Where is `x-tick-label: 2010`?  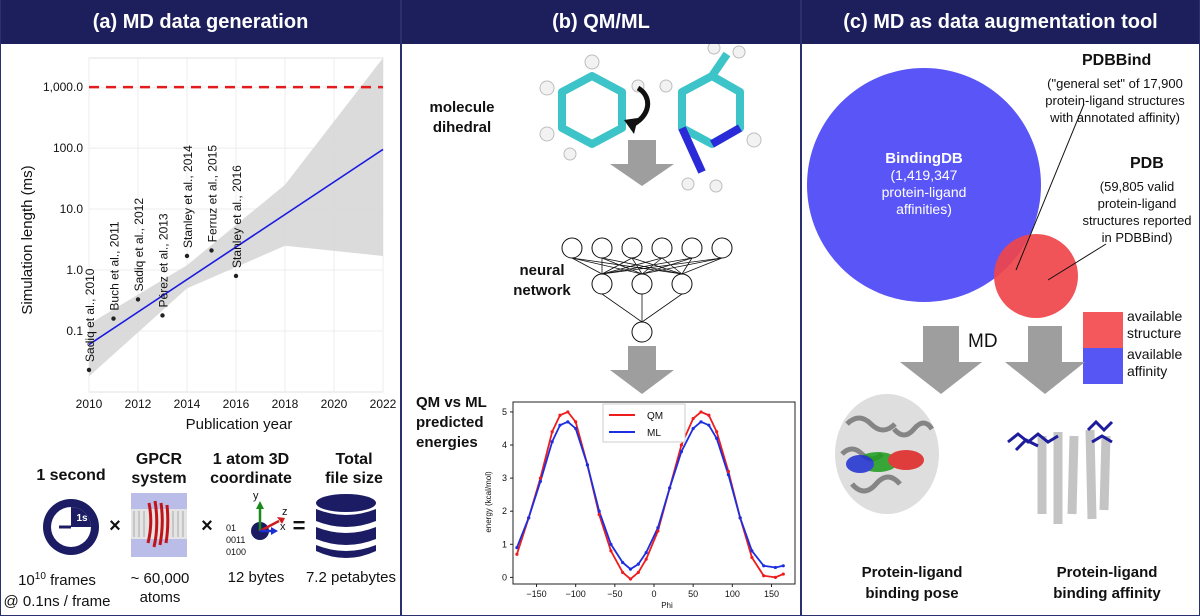
x-tick-label: 2010 is located at coordinates (89, 404).